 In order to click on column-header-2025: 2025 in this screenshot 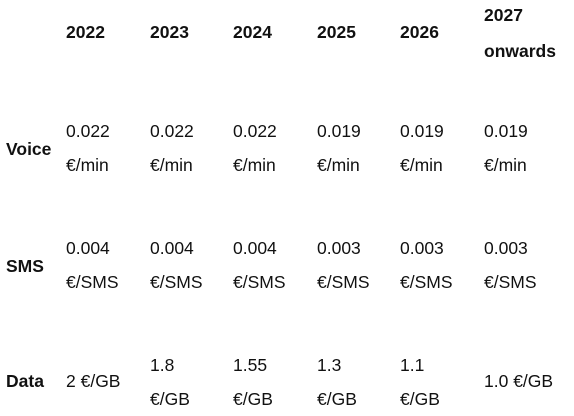, I will do `click(336, 32)`.